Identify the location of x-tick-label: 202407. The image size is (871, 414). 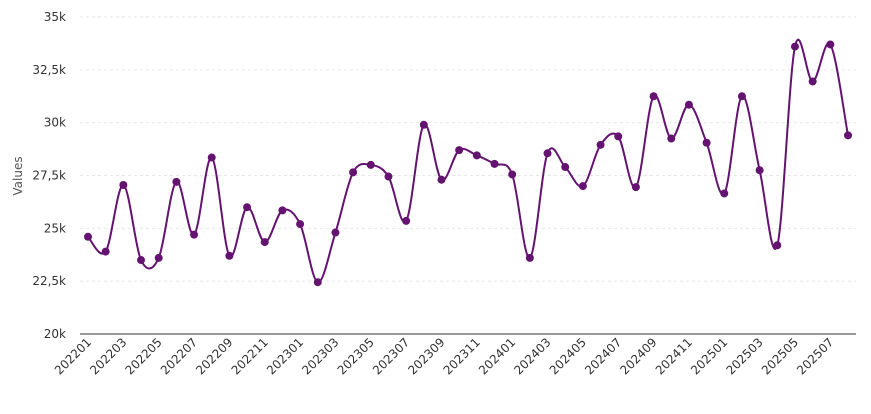
(603, 356).